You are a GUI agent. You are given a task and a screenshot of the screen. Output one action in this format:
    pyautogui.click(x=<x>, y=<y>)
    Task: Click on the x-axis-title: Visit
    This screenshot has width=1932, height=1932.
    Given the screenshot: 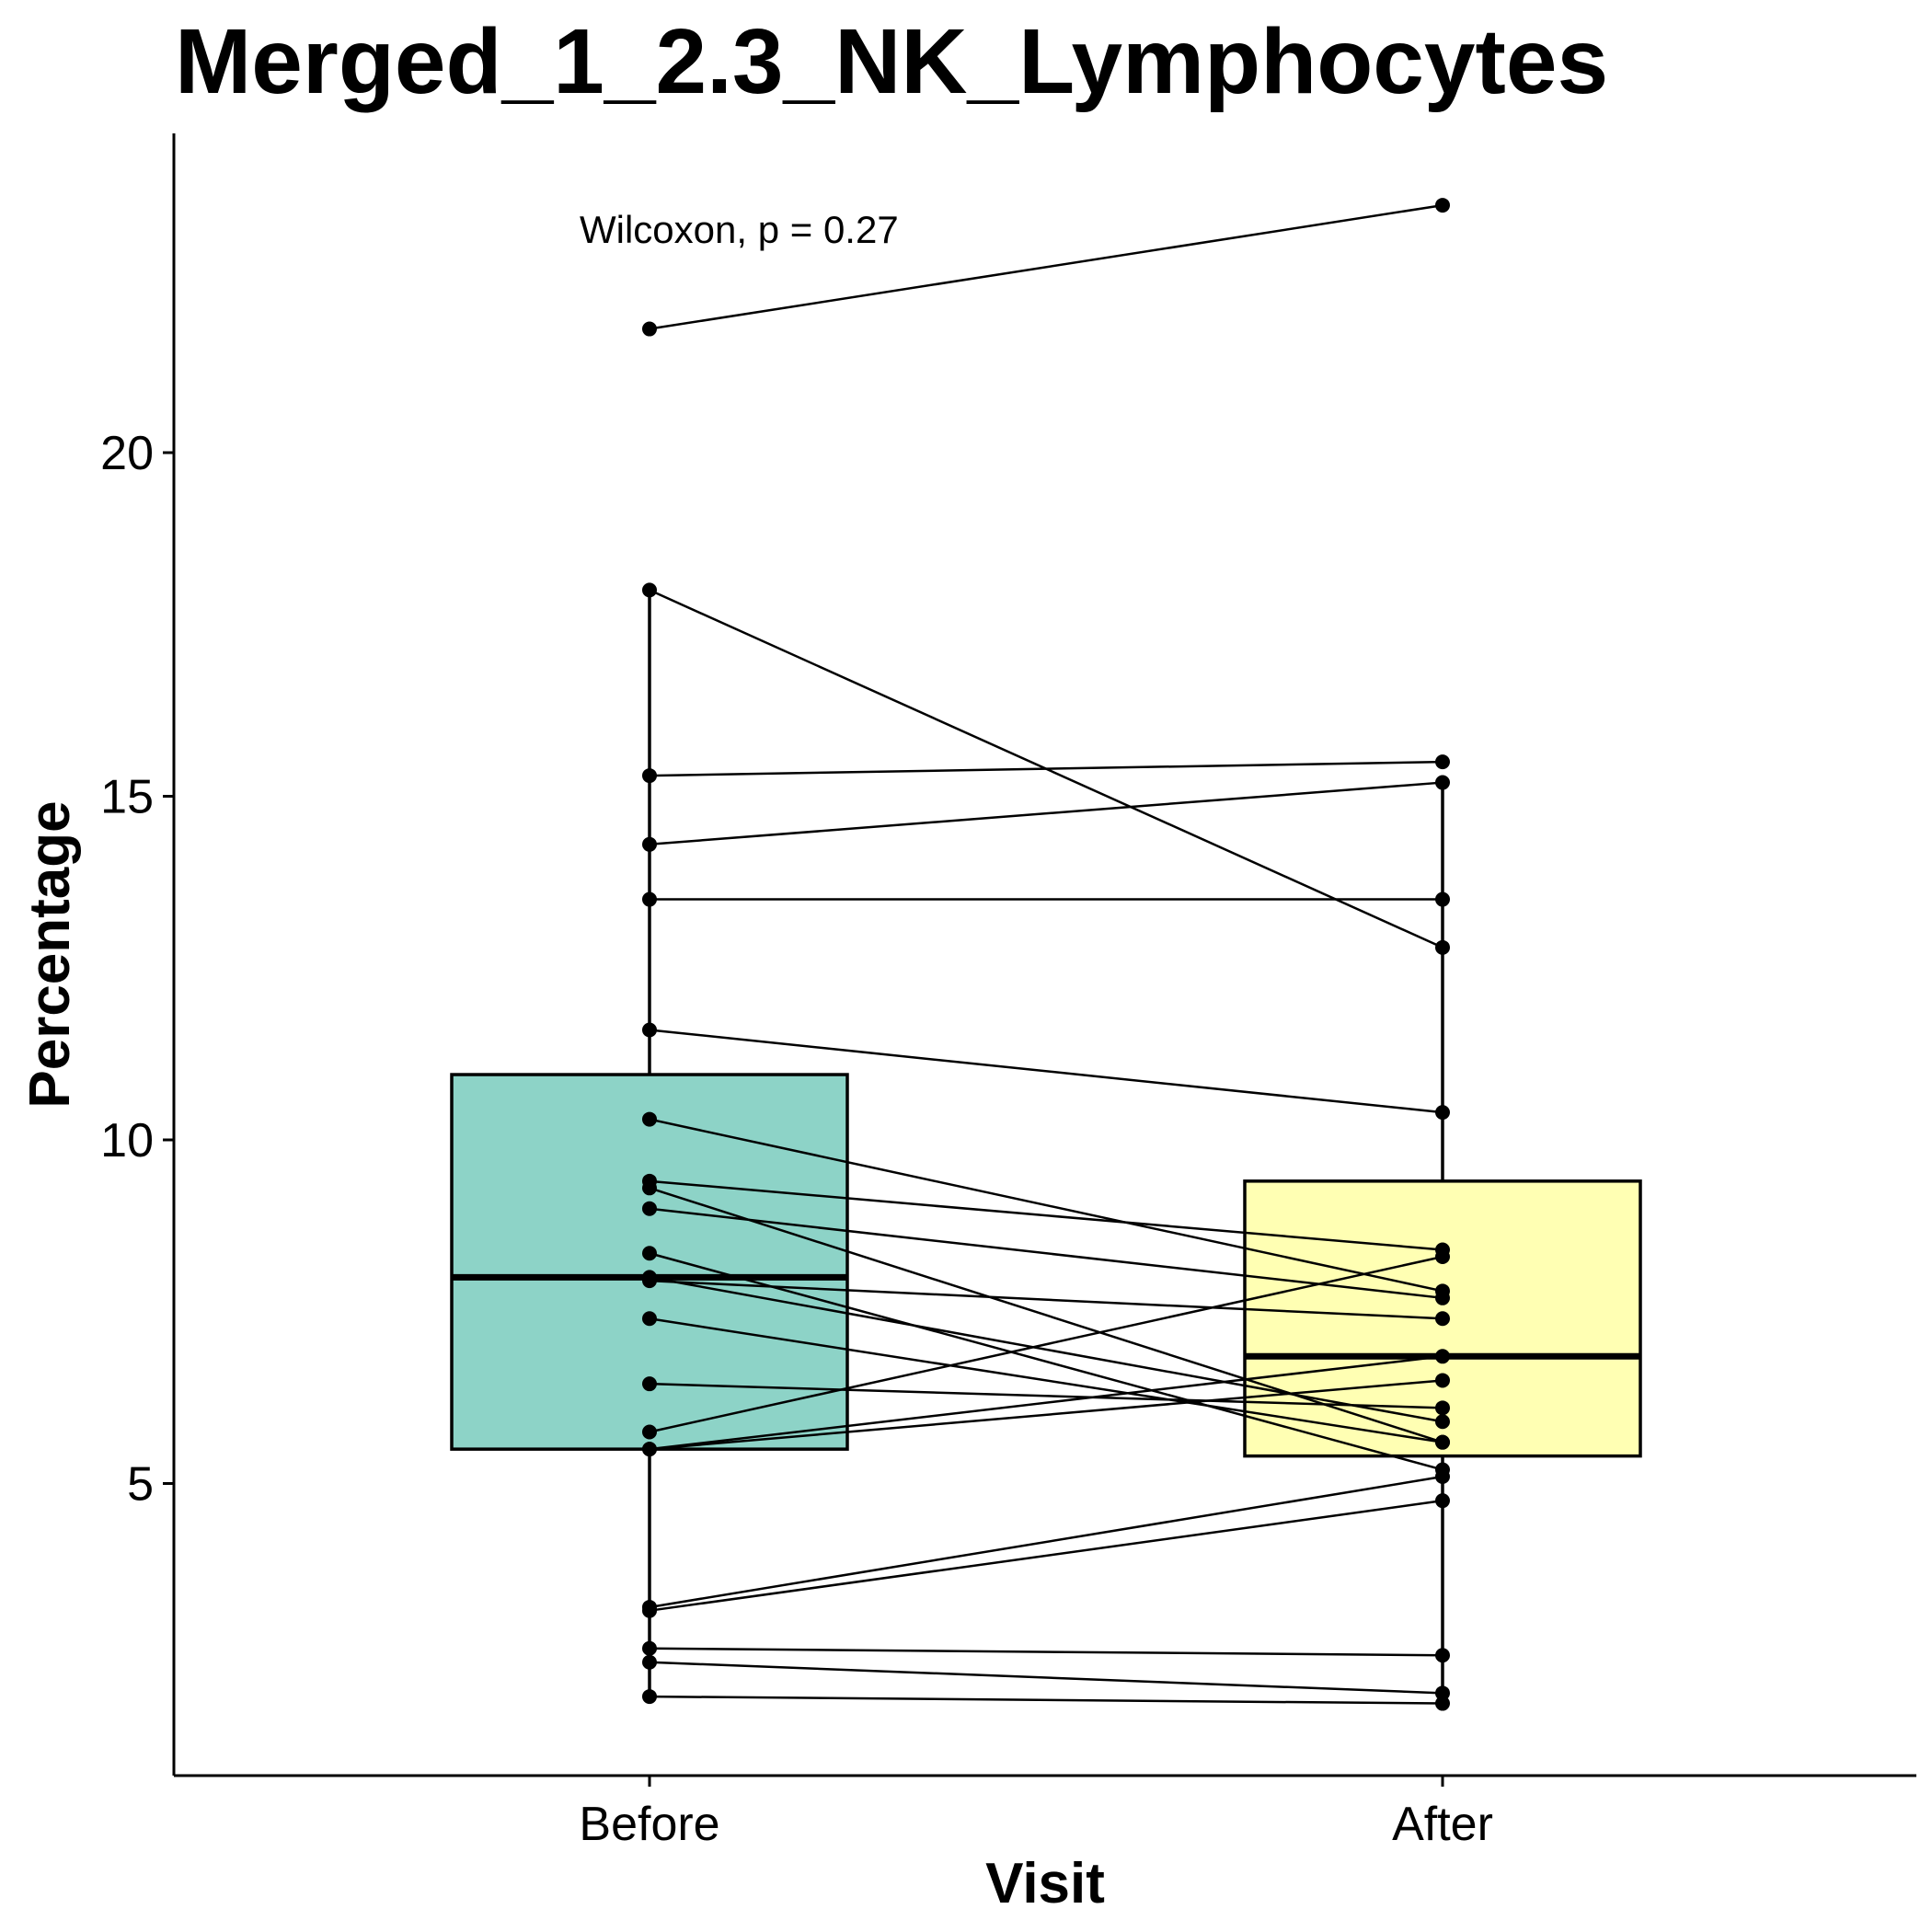 What is the action you would take?
    pyautogui.click(x=1045, y=1883)
    